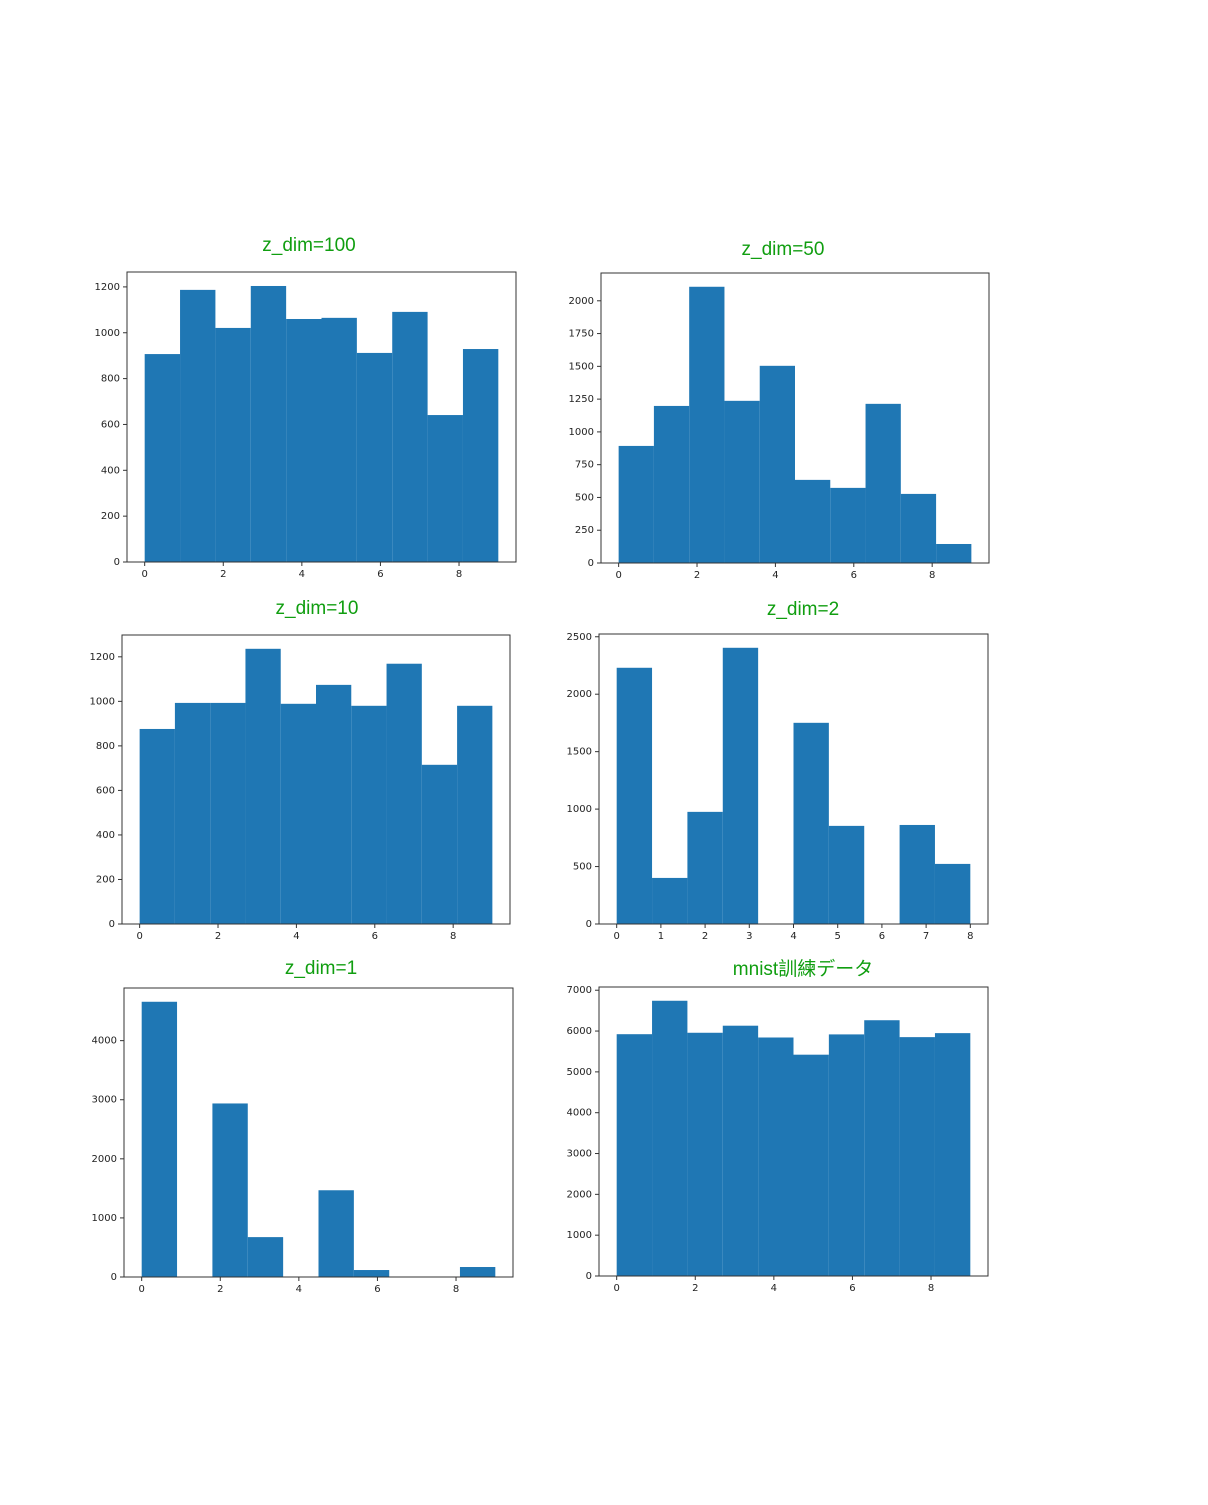 Image resolution: width=1208 pixels, height=1505 pixels. What do you see at coordinates (102, 657) in the screenshot?
I see `y-tick-label: 1200` at bounding box center [102, 657].